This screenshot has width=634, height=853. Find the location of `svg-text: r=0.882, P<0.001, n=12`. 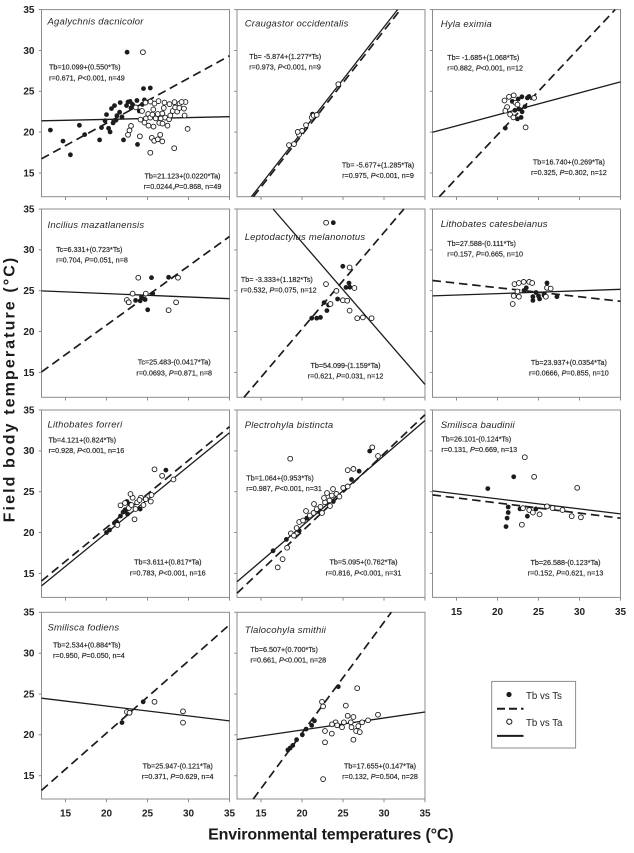

svg-text: r=0.882, P<0.001, n=12 is located at coordinates (485, 68).